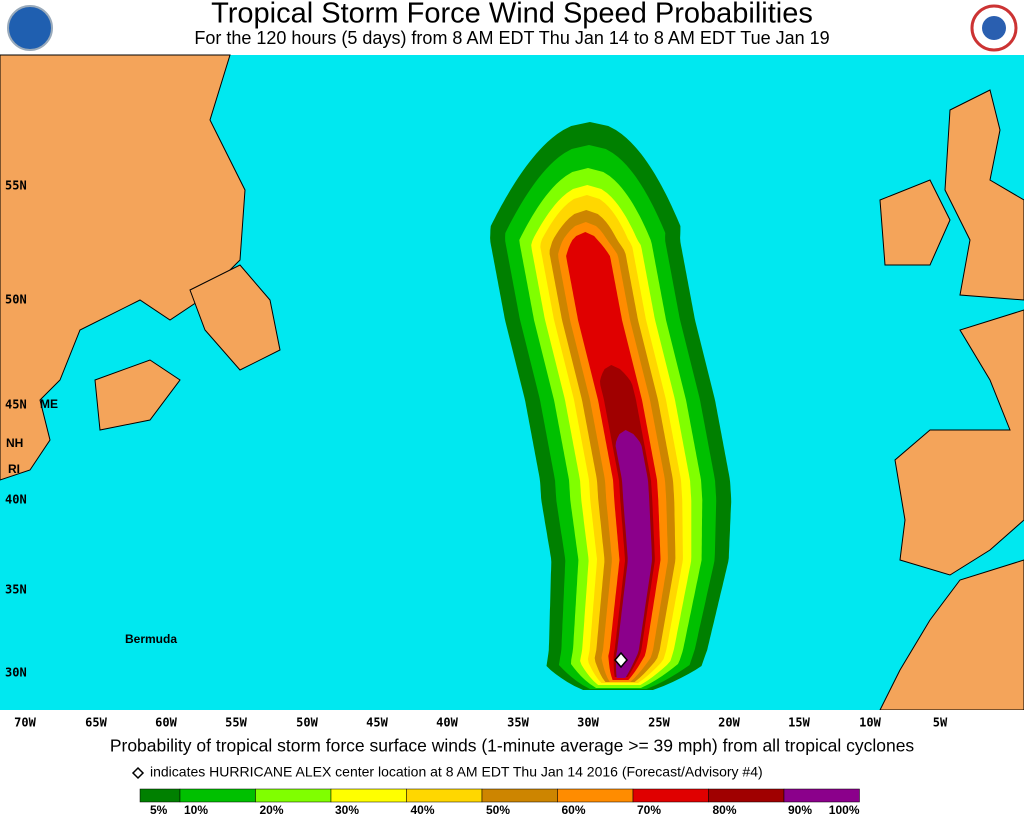  I want to click on legend-label: 60%, so click(573, 810).